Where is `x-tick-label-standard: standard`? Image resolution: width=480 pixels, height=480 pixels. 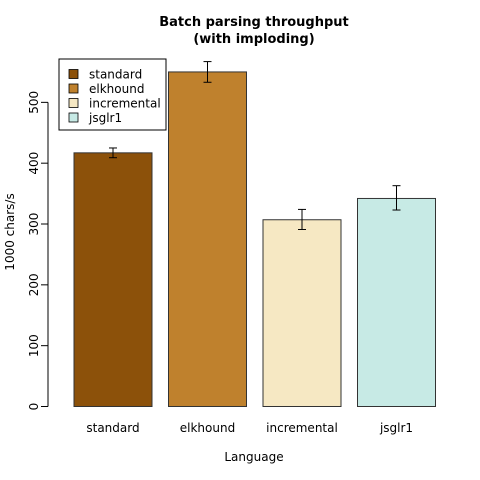 x-tick-label-standard: standard is located at coordinates (112, 428).